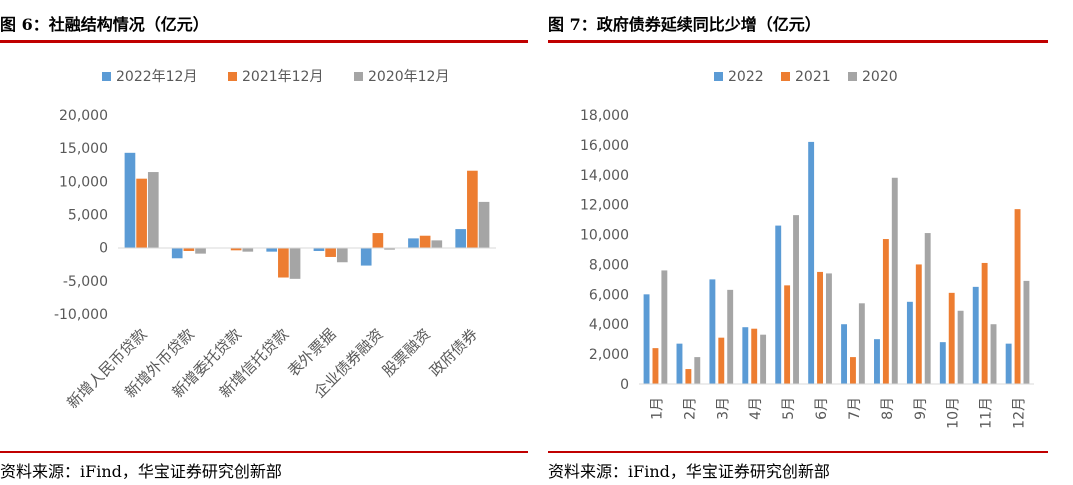 The height and width of the screenshot is (485, 1073). What do you see at coordinates (604, 116) in the screenshot?
I see `y-tick-label: 18,000` at bounding box center [604, 116].